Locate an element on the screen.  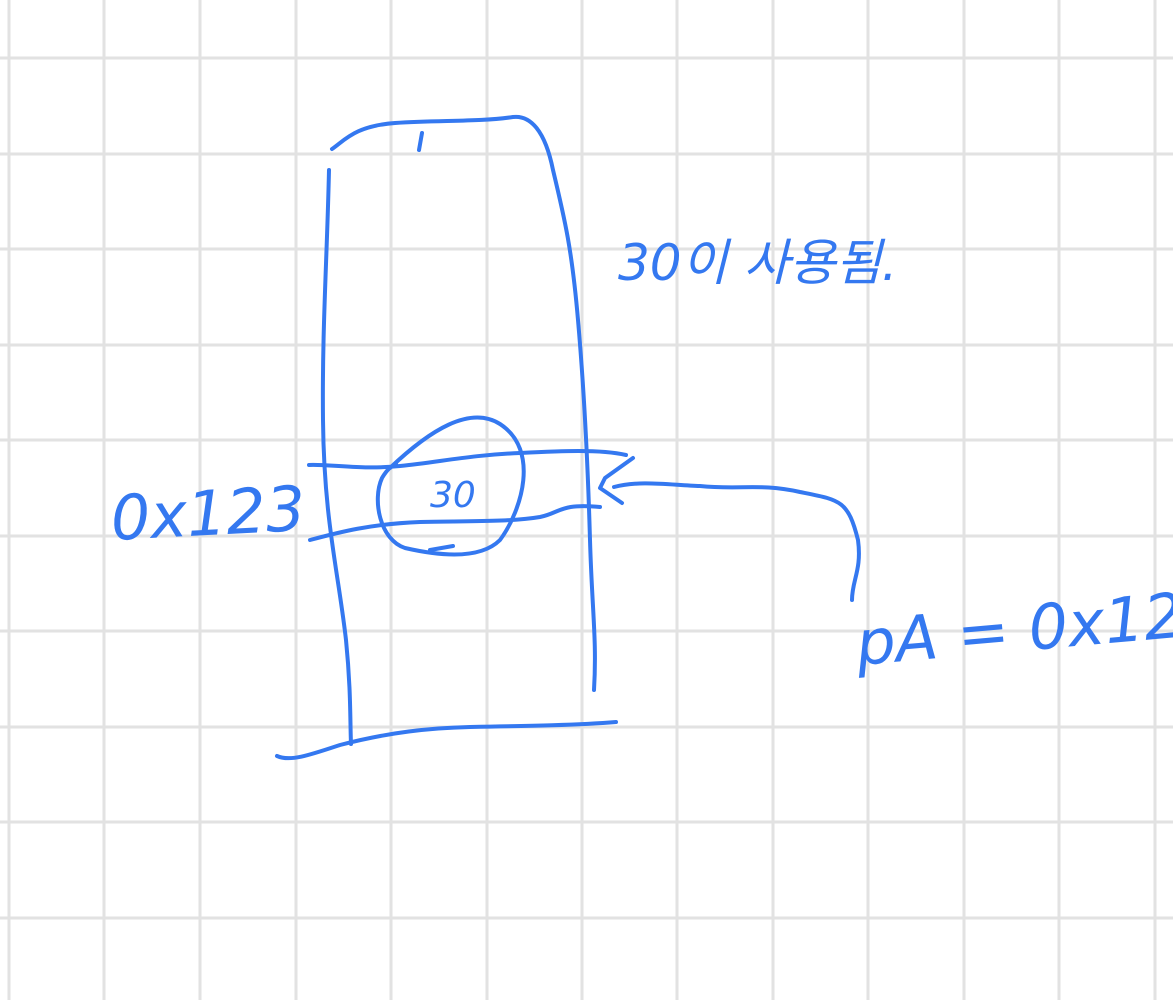
usage-note: 30이 사용됨. is located at coordinates (757, 263).